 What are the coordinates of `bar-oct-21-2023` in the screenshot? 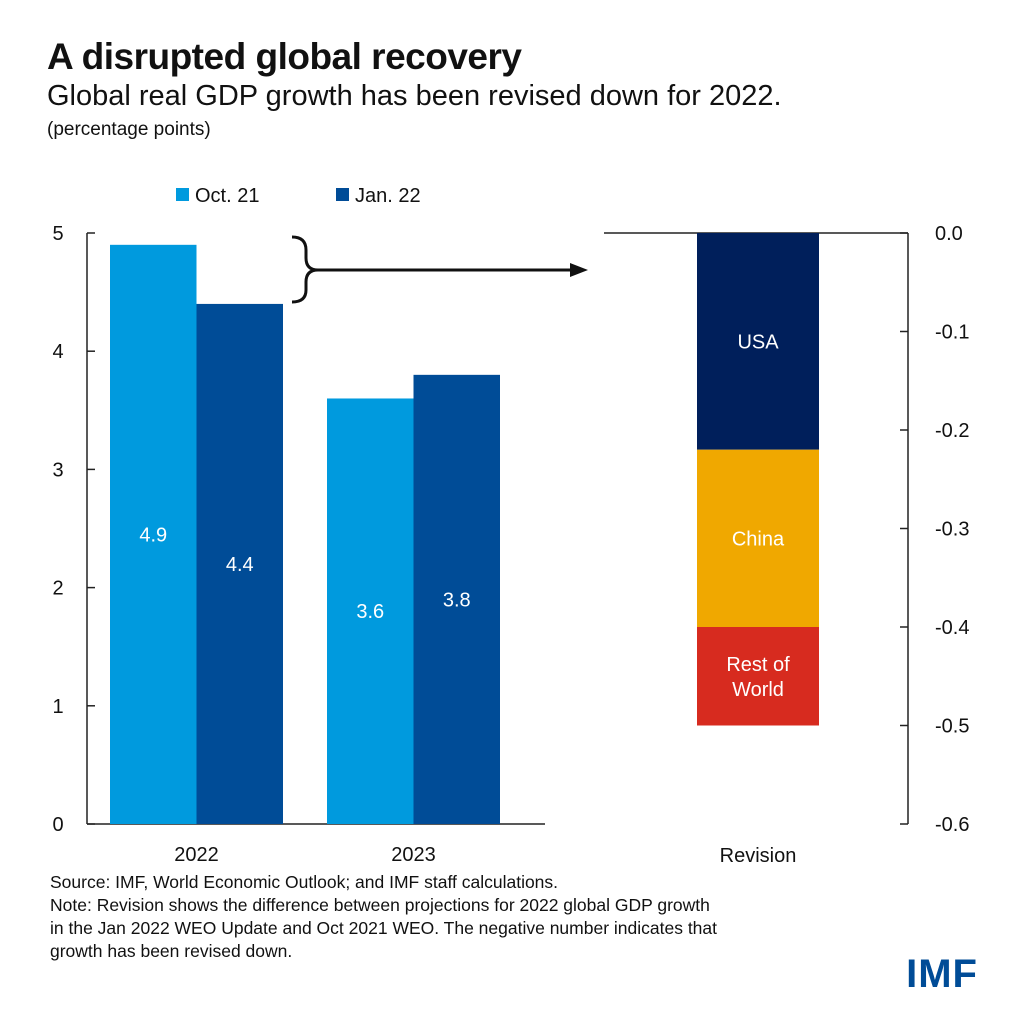 It's located at (370, 611).